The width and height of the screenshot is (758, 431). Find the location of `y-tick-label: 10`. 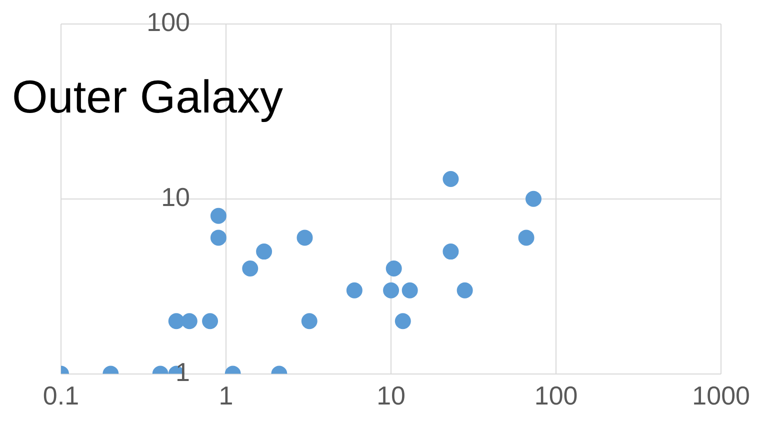

y-tick-label: 10 is located at coordinates (175, 197).